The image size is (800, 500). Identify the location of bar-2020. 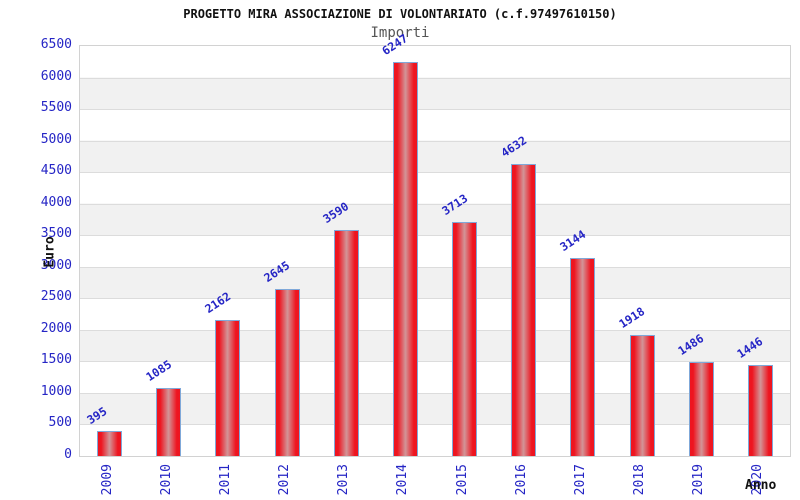
(760, 410).